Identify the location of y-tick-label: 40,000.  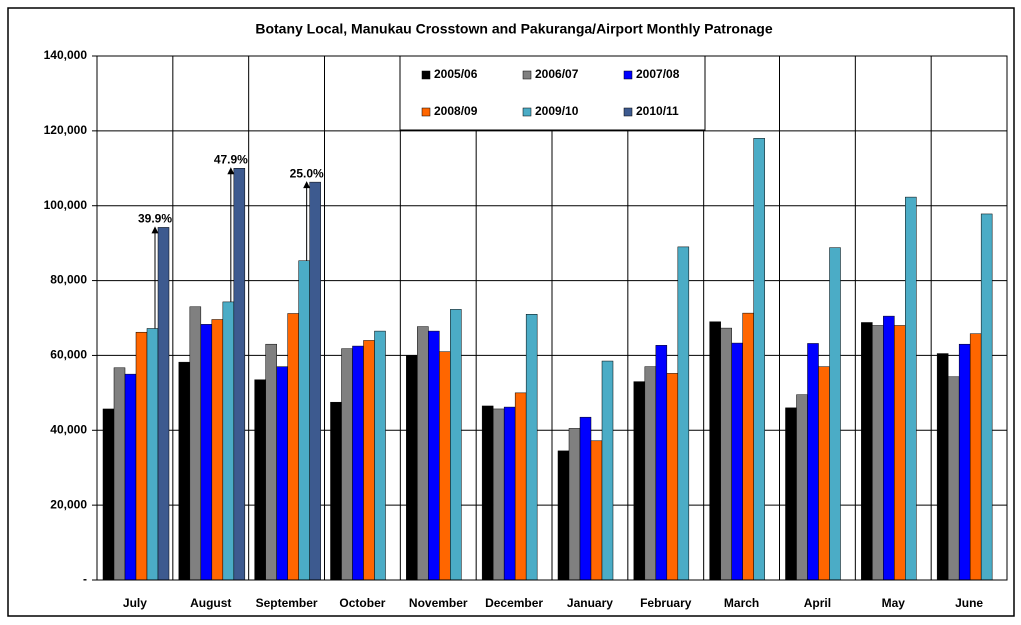
(68, 429).